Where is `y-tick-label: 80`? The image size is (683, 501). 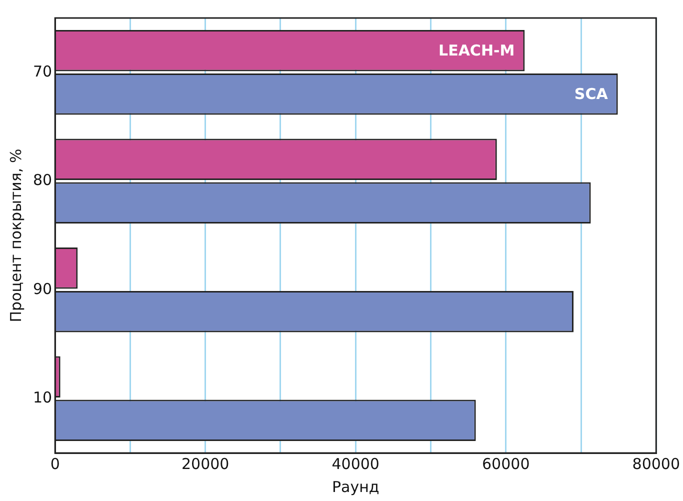
y-tick-label: 80 is located at coordinates (42, 180).